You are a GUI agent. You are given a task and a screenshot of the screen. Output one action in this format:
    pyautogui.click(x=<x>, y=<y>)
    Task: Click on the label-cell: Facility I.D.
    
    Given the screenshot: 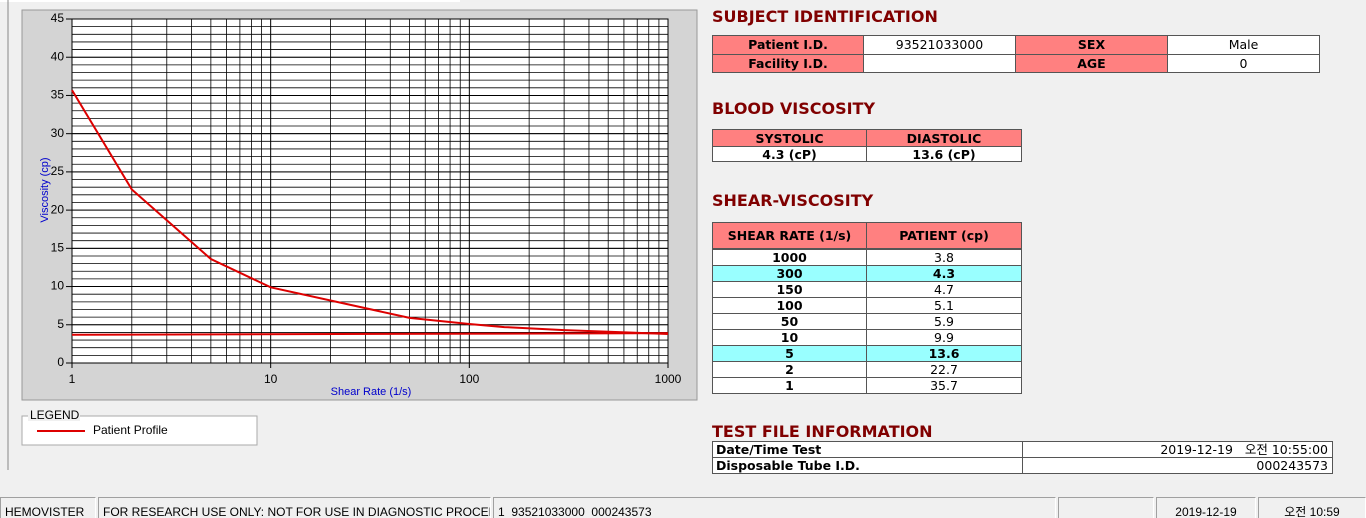 What is the action you would take?
    pyautogui.click(x=788, y=63)
    